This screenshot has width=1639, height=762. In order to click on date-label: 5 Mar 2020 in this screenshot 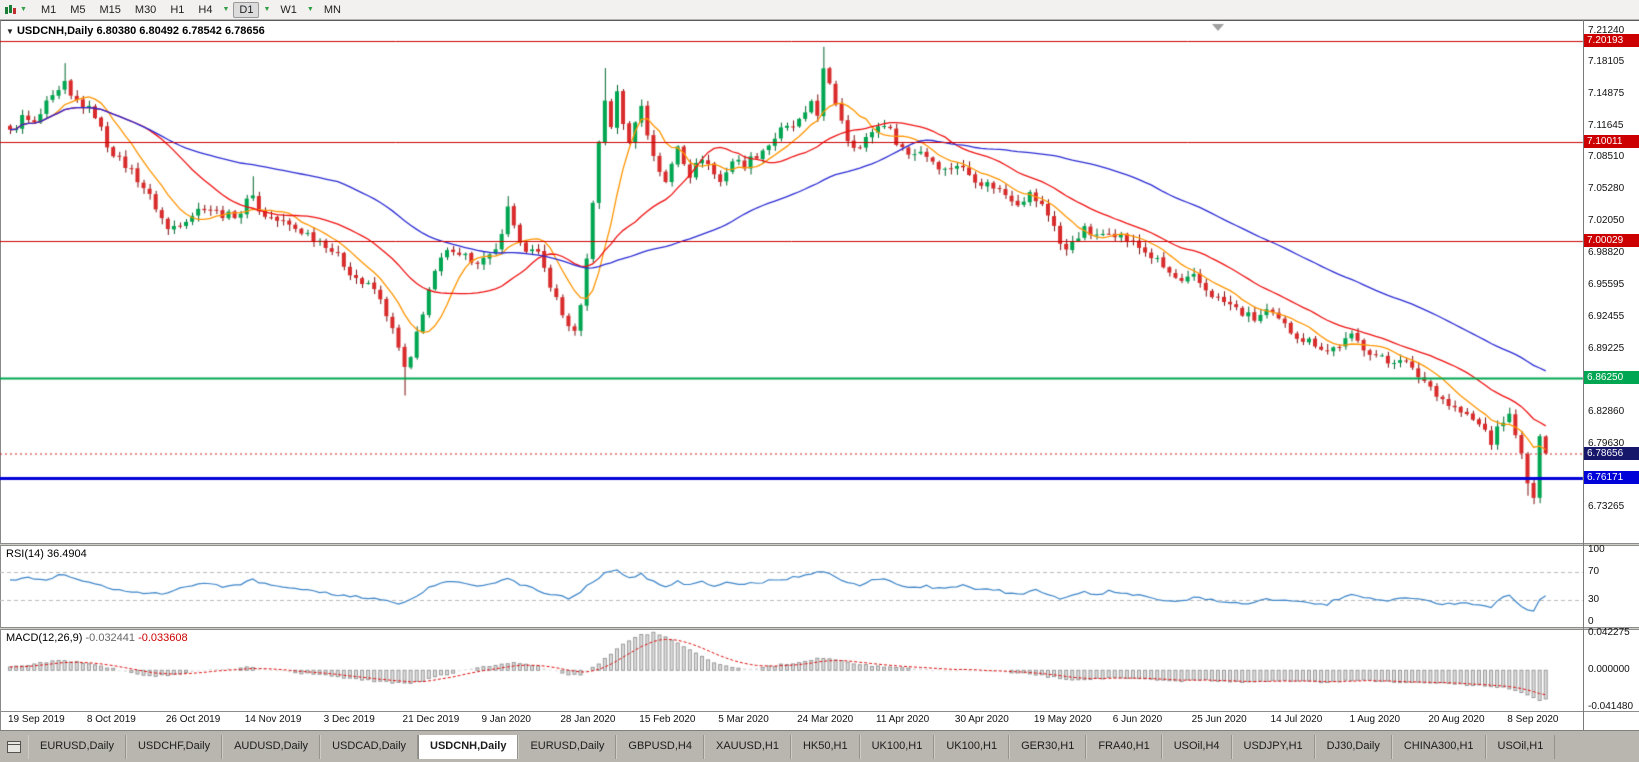, I will do `click(743, 719)`.